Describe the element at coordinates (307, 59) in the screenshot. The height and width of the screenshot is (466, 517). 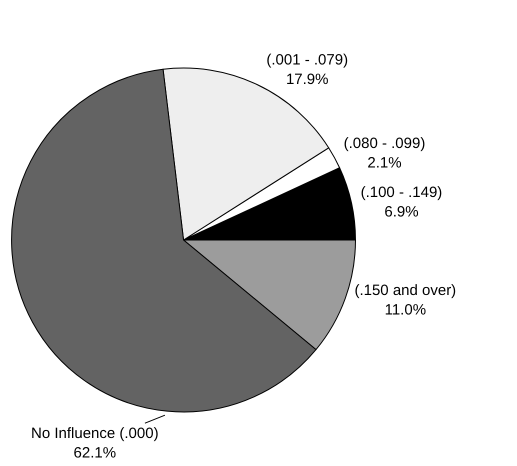
I see `slice-label: (.001 - .079)` at that location.